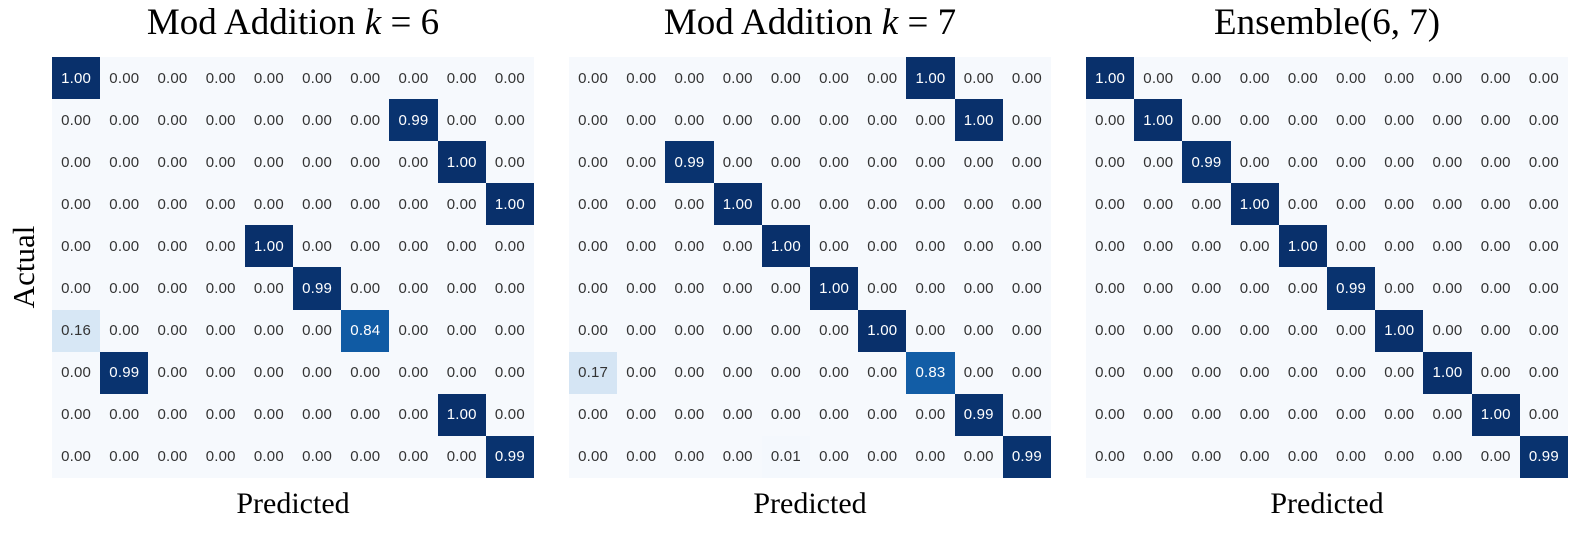 This screenshot has width=1576, height=533. I want to click on matrix-cell-r2c6: 0.00, so click(882, 162).